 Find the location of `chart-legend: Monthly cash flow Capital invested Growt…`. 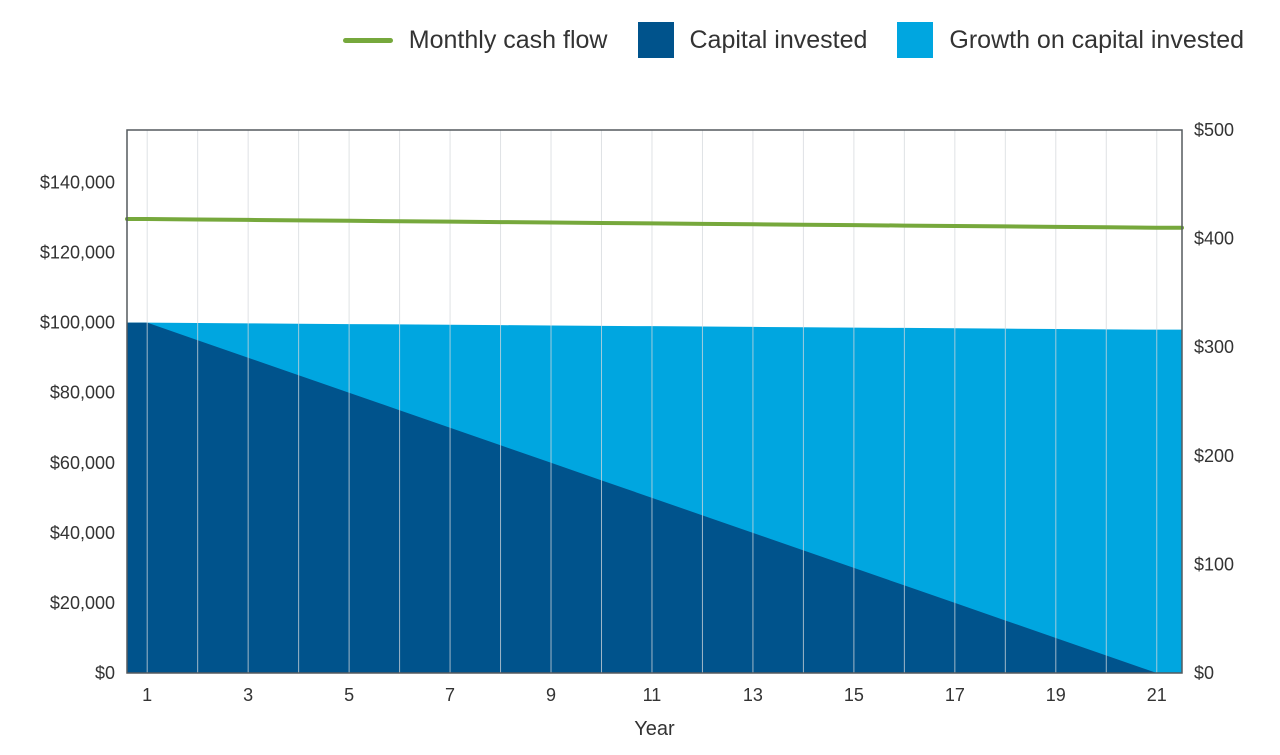

chart-legend: Monthly cash flow Capital invested Growt… is located at coordinates (778, 40).